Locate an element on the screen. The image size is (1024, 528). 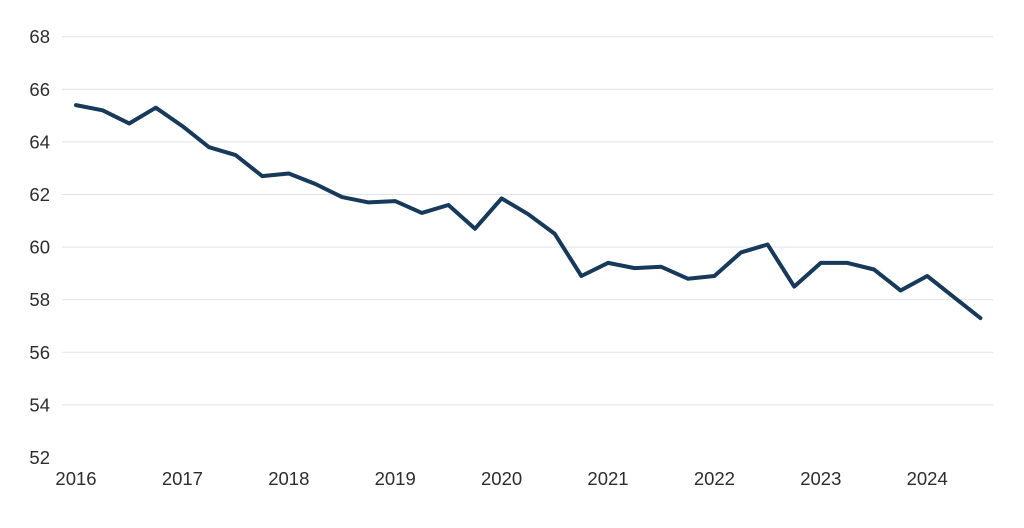
y-axis-tick-label: 68 is located at coordinates (39, 36).